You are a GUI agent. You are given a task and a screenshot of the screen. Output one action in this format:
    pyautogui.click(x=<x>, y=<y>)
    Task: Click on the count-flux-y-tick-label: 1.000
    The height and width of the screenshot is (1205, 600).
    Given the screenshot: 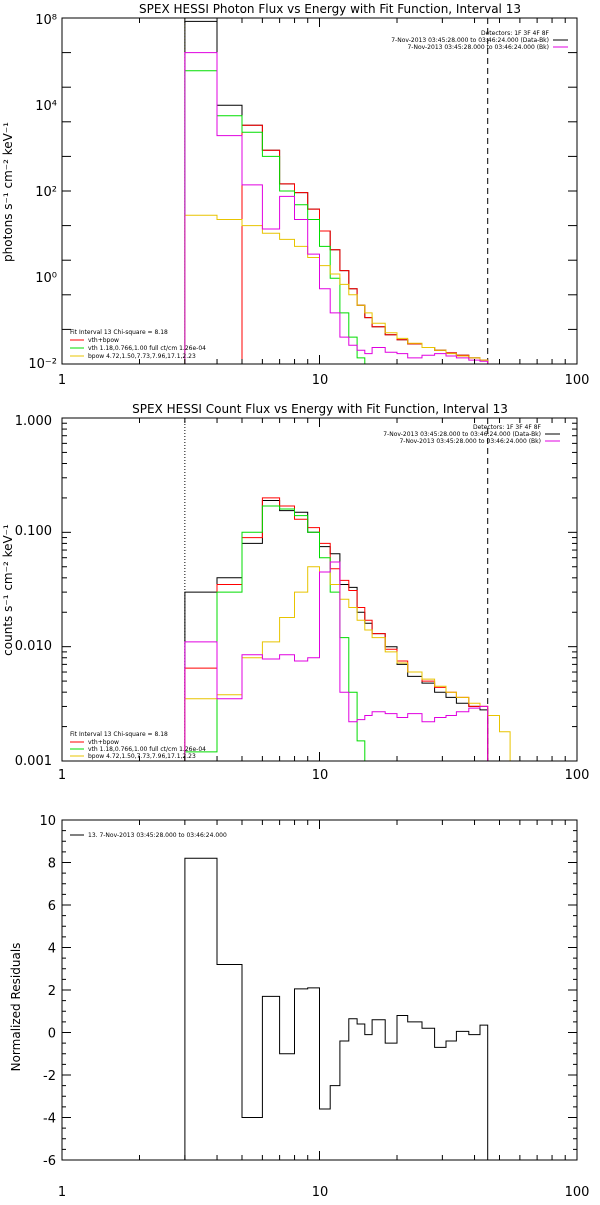 What is the action you would take?
    pyautogui.click(x=33, y=421)
    